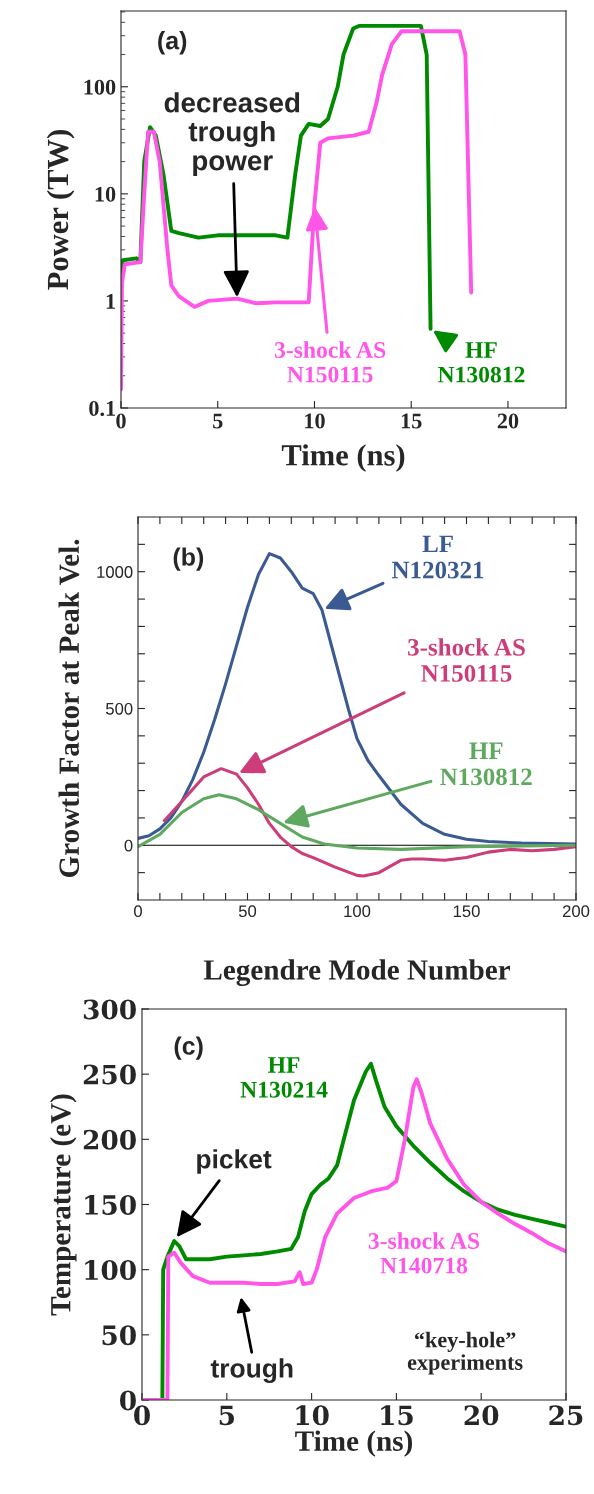  Describe the element at coordinates (172, 43) in the screenshot. I see `text: (a)` at that location.